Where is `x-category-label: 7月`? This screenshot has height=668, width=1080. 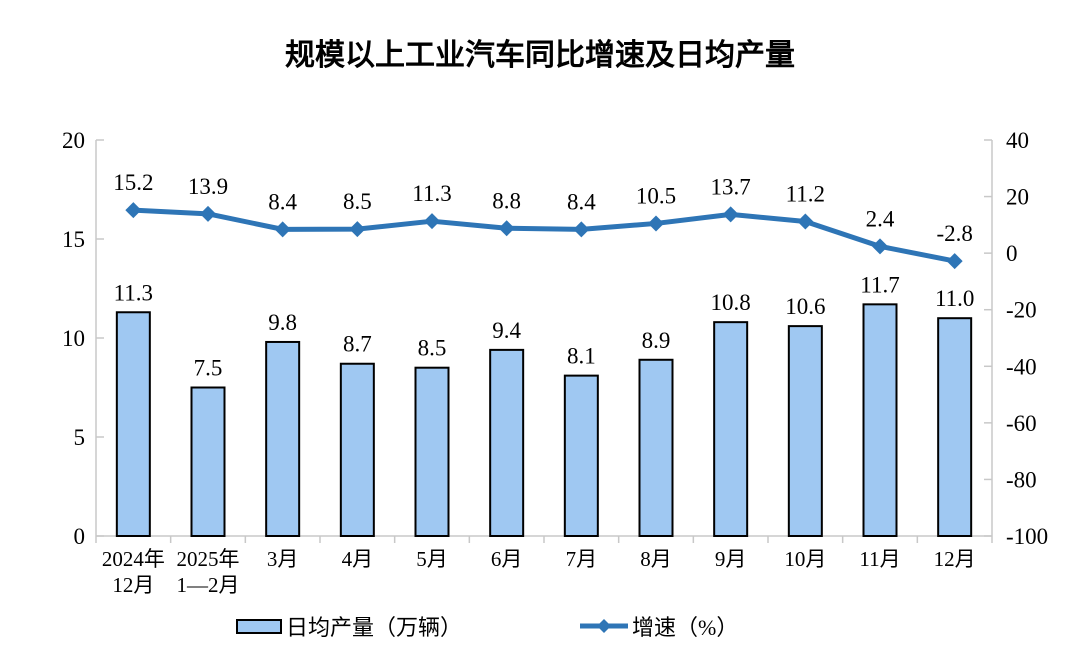 x-category-label: 7月 is located at coordinates (582, 559).